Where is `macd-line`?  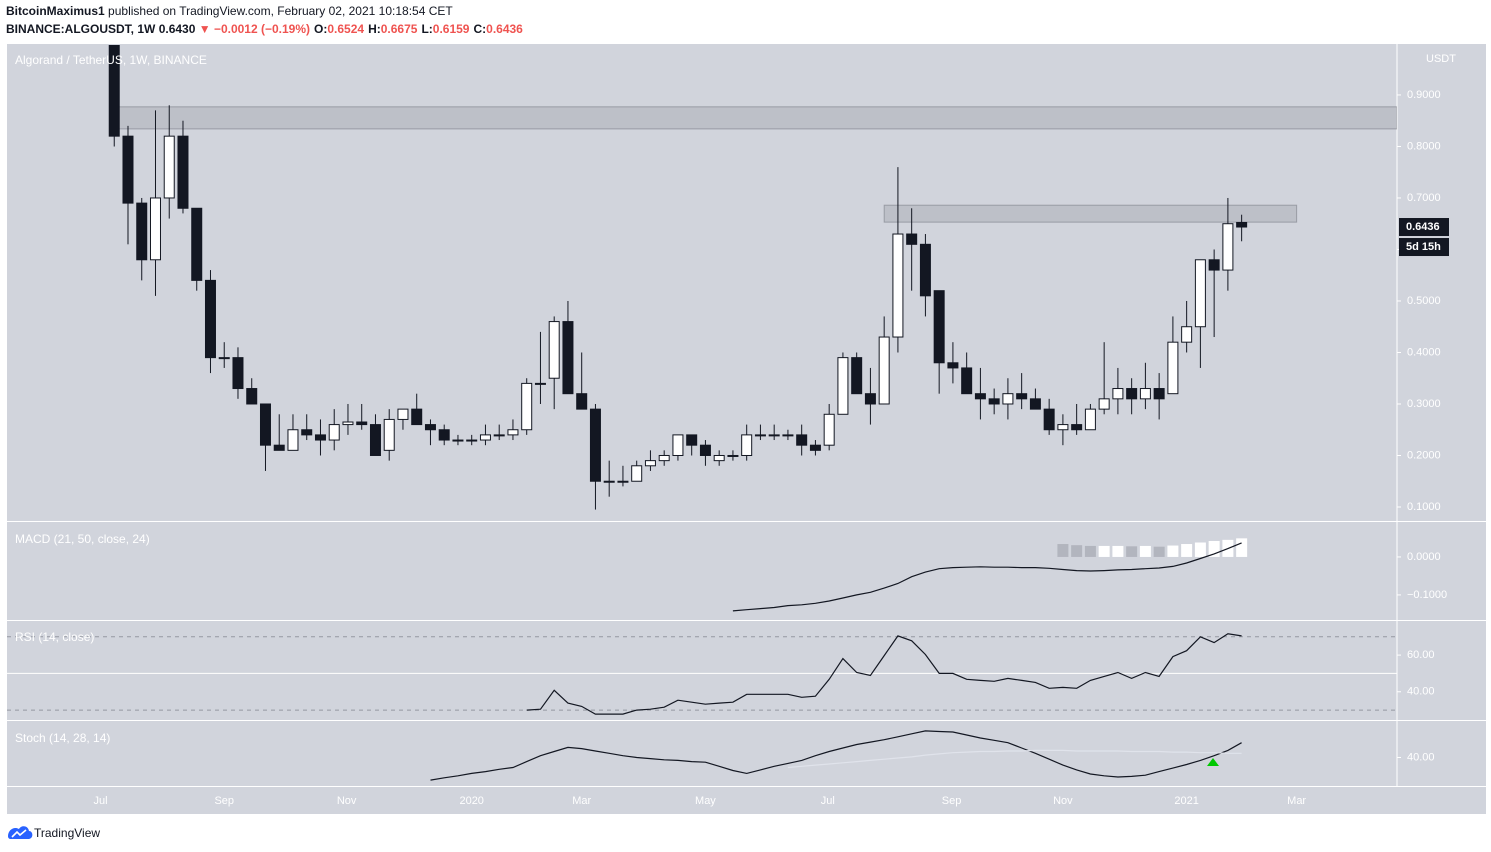 macd-line is located at coordinates (987, 577).